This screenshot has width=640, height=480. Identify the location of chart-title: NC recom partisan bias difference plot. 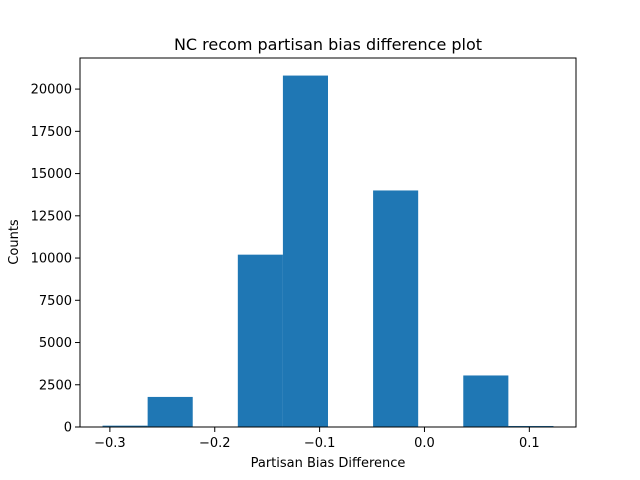
(328, 44).